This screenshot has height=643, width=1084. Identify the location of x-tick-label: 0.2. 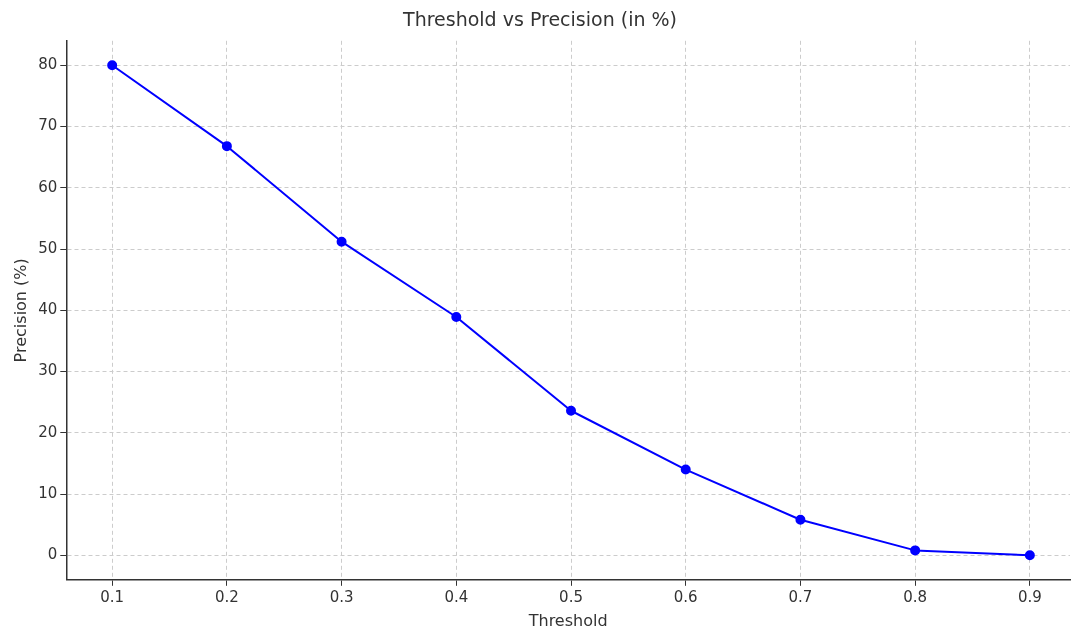
(226, 596).